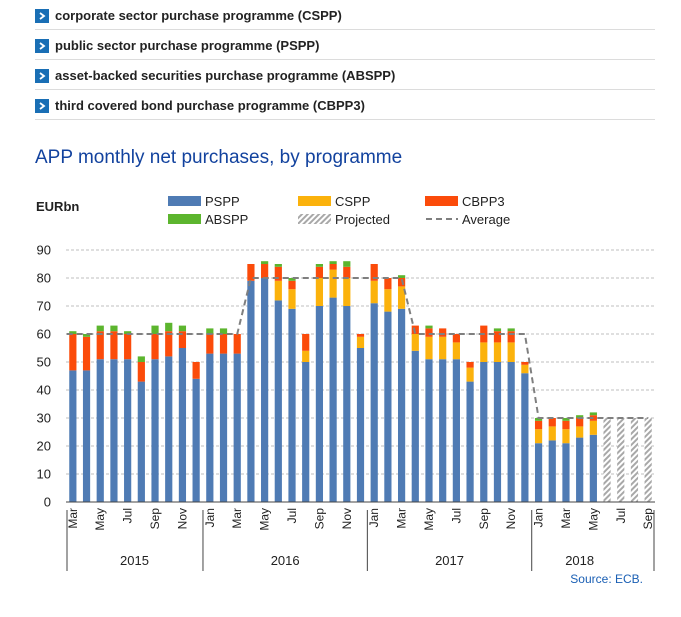  Describe the element at coordinates (210, 517) in the screenshot. I see `x-tick-label: Jan` at that location.